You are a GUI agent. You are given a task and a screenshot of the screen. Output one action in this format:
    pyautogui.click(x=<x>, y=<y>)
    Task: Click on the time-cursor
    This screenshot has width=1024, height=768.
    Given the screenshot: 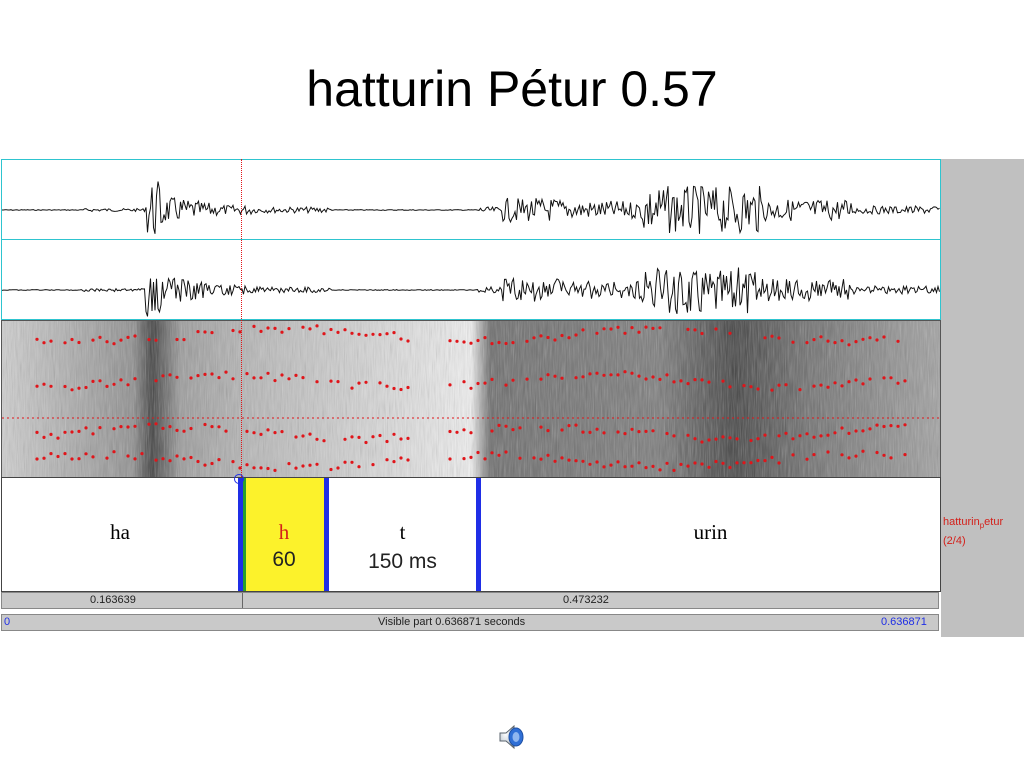 What is the action you would take?
    pyautogui.click(x=241, y=318)
    